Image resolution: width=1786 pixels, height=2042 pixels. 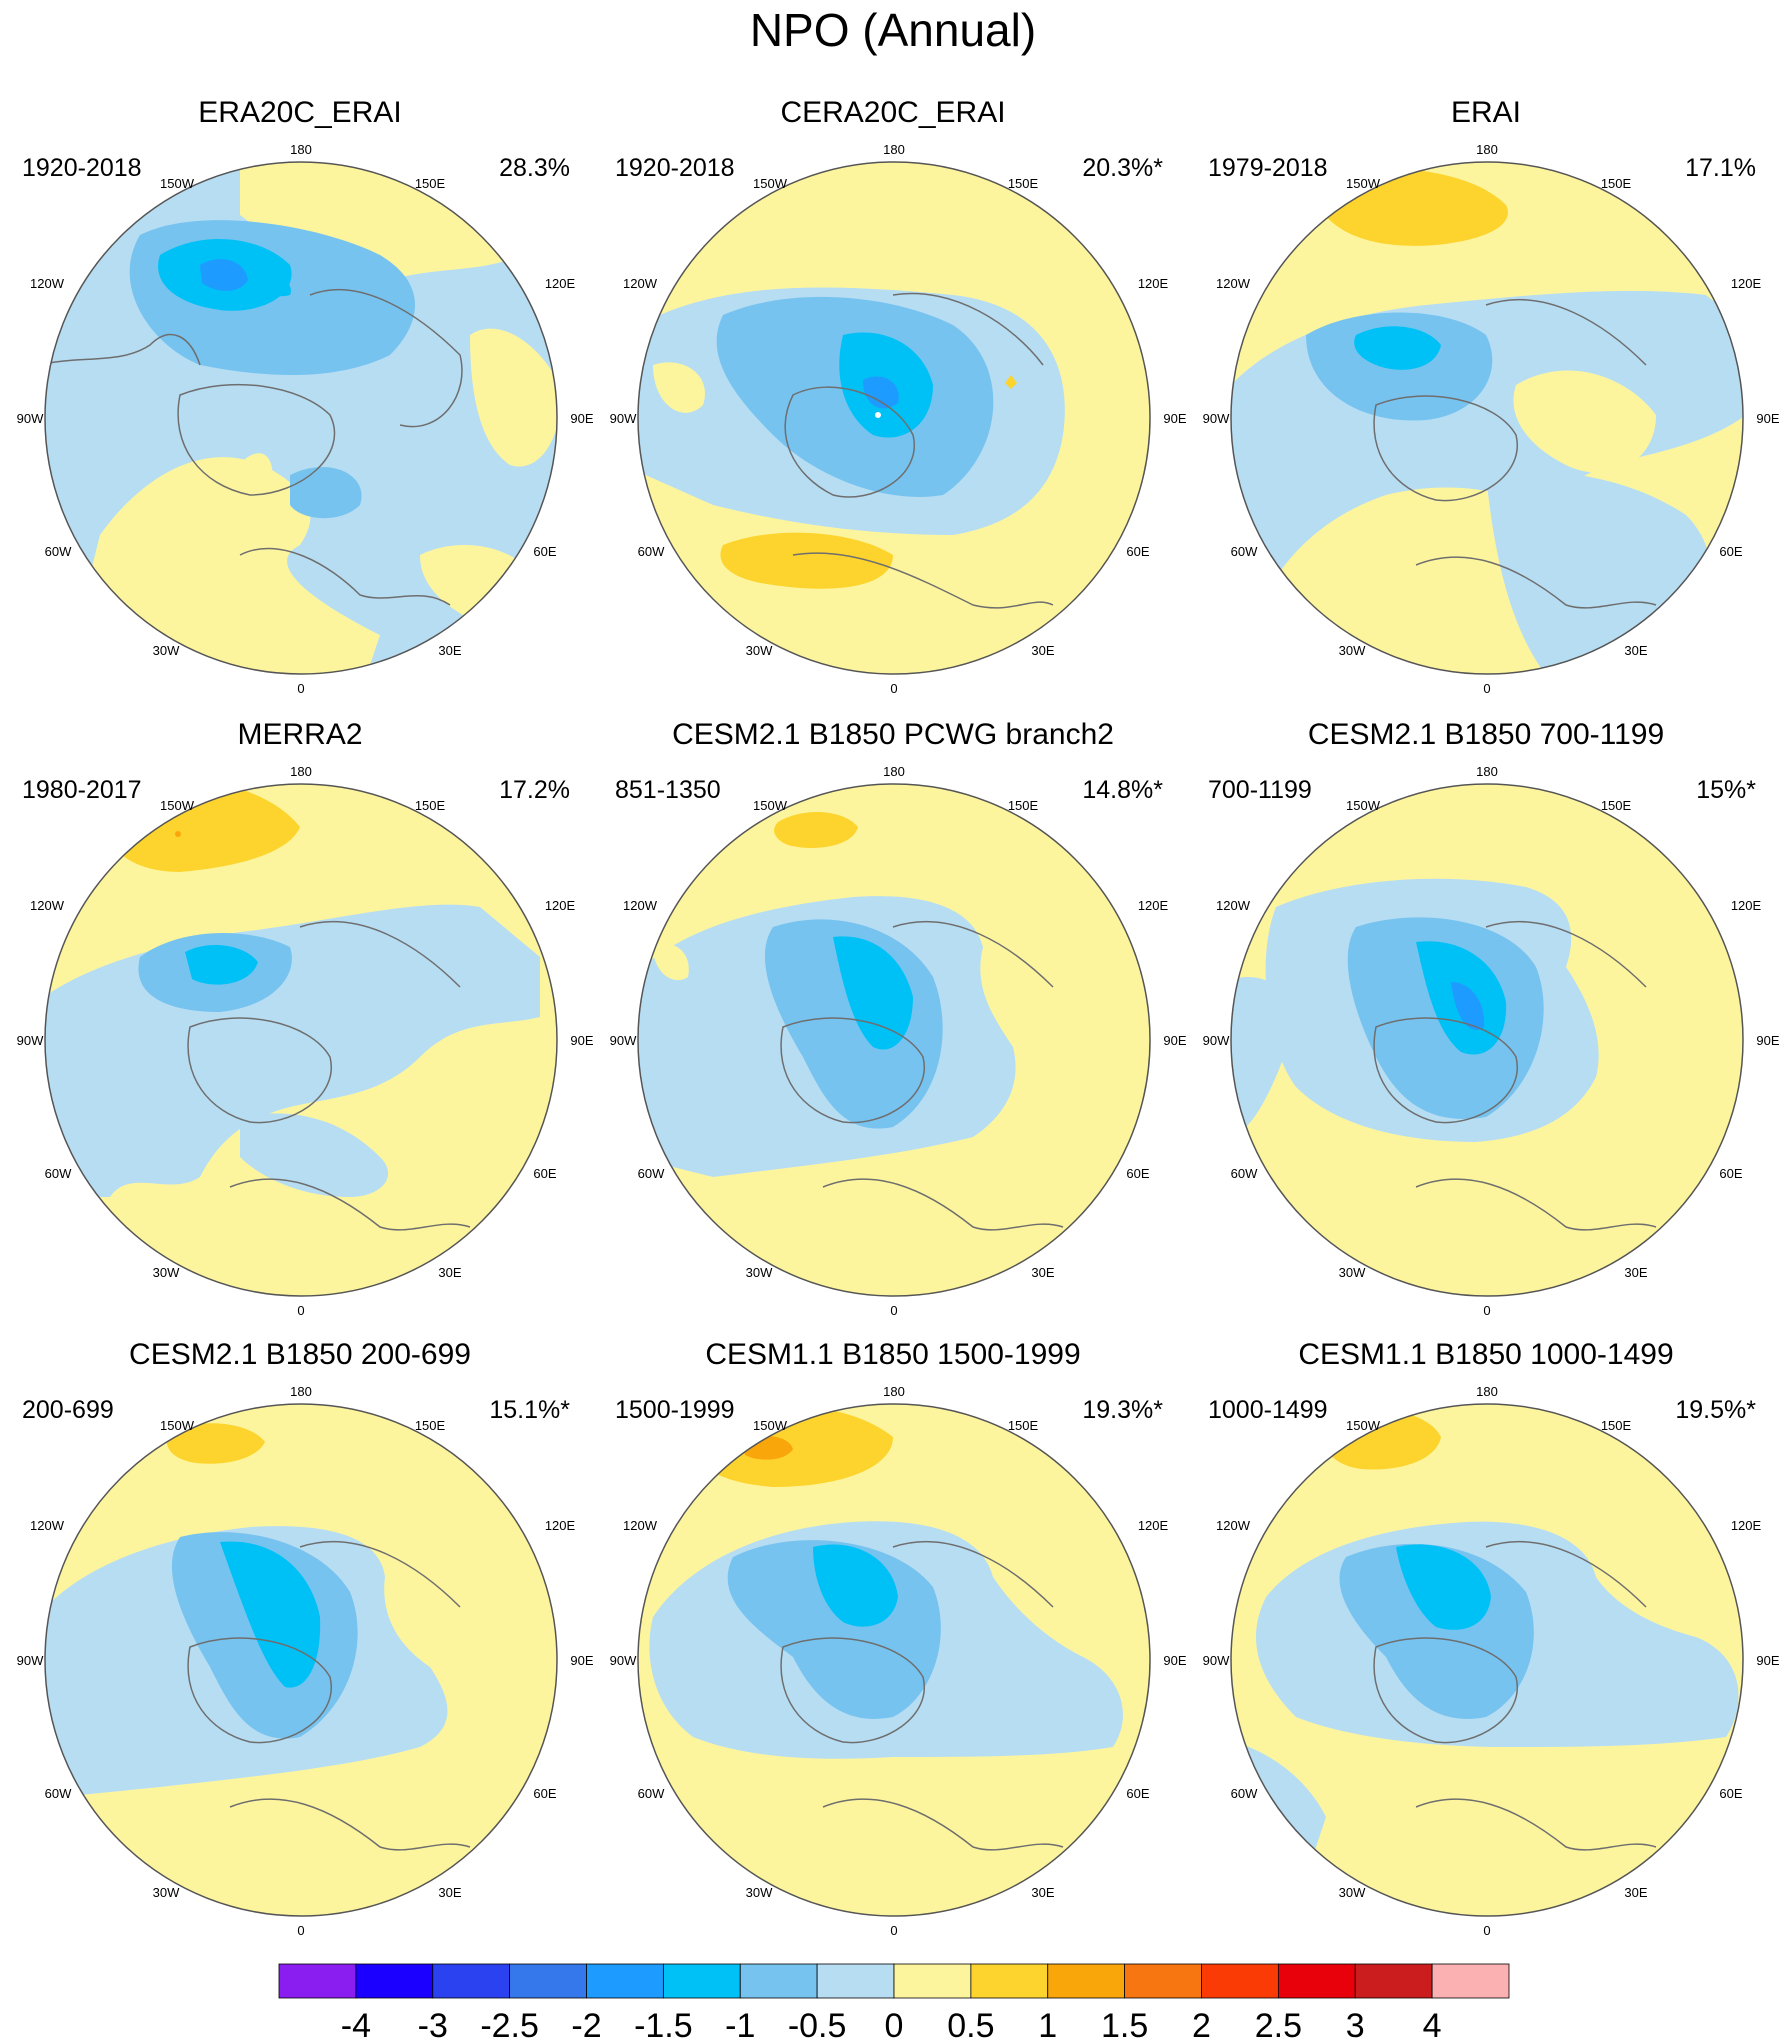 I want to click on panel-title: MERRA2, so click(x=300, y=734).